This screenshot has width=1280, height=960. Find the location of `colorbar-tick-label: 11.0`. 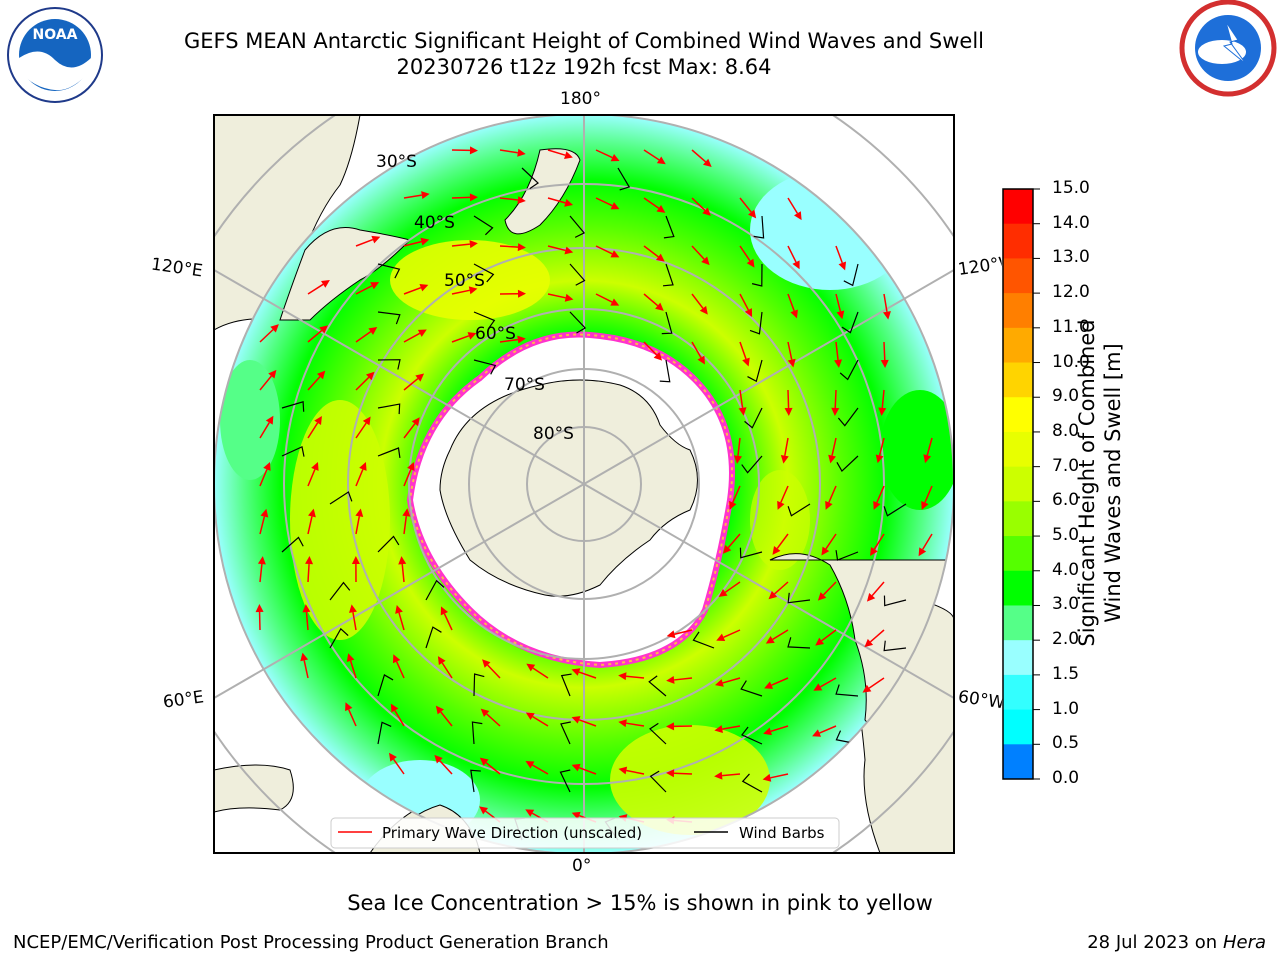

colorbar-tick-label: 11.0 is located at coordinates (1071, 326).